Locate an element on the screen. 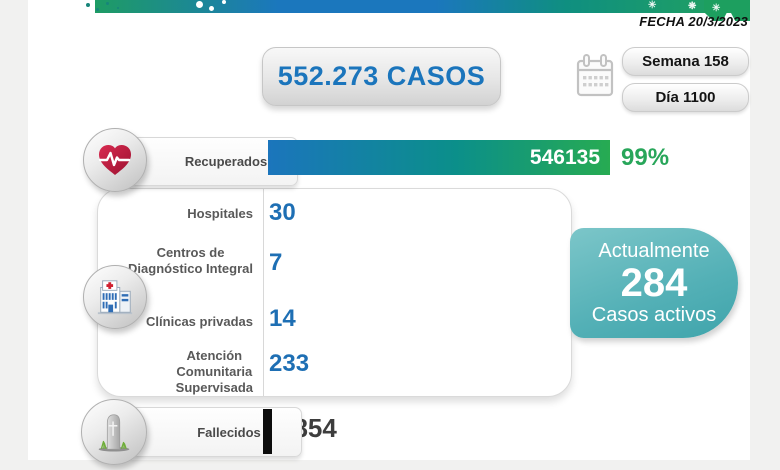 The width and height of the screenshot is (780, 470). top-banner-strip is located at coordinates (422, 6).